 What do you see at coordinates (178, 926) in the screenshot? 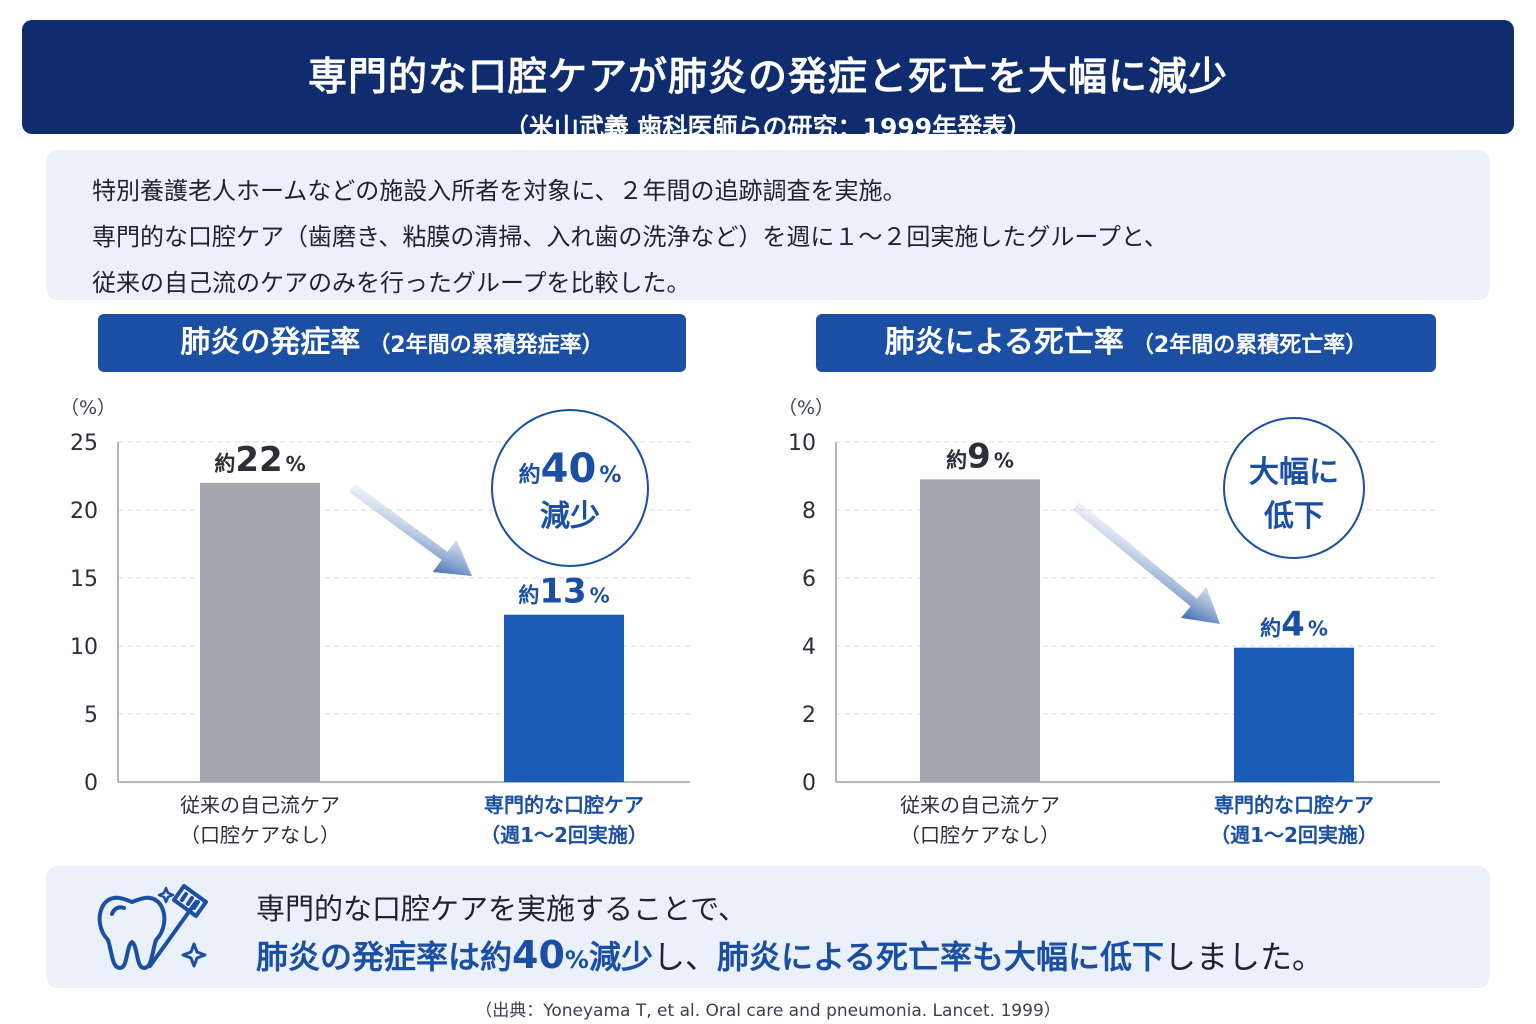
I see `toothbrush-icon` at bounding box center [178, 926].